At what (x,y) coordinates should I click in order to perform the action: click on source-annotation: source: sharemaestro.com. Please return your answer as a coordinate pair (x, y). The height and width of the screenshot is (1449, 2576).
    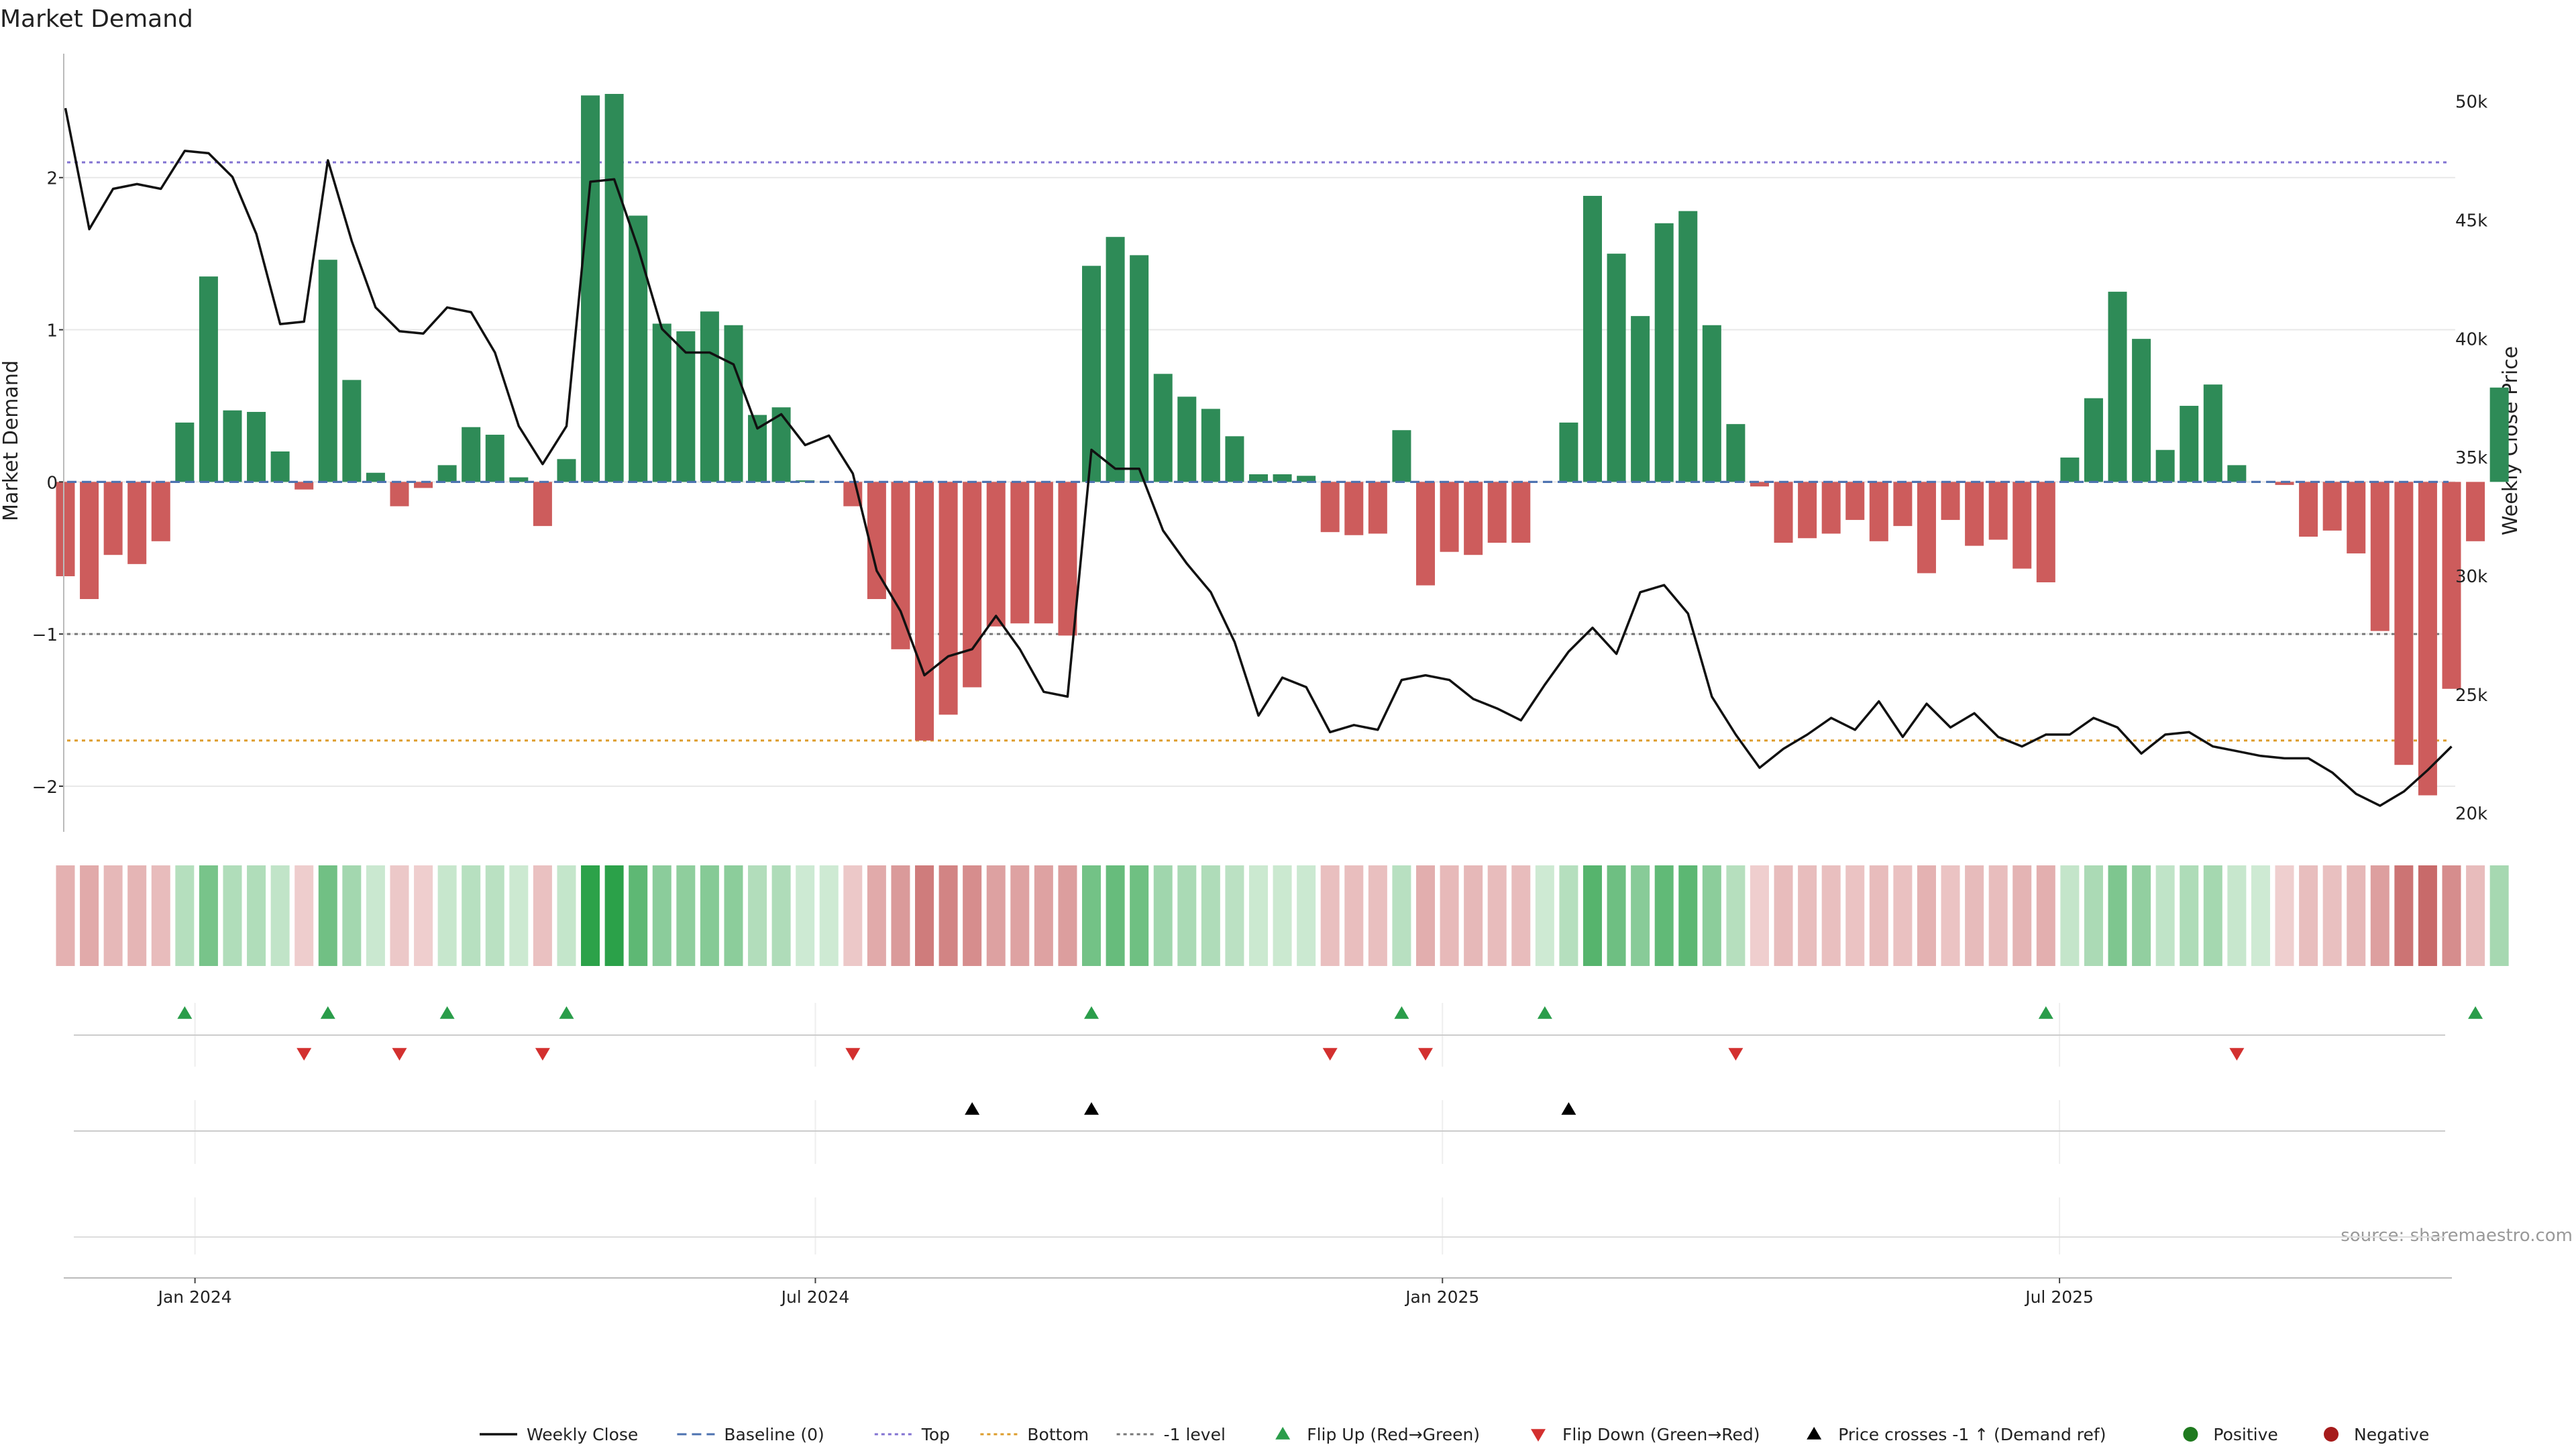
    Looking at the image, I should click on (2457, 1236).